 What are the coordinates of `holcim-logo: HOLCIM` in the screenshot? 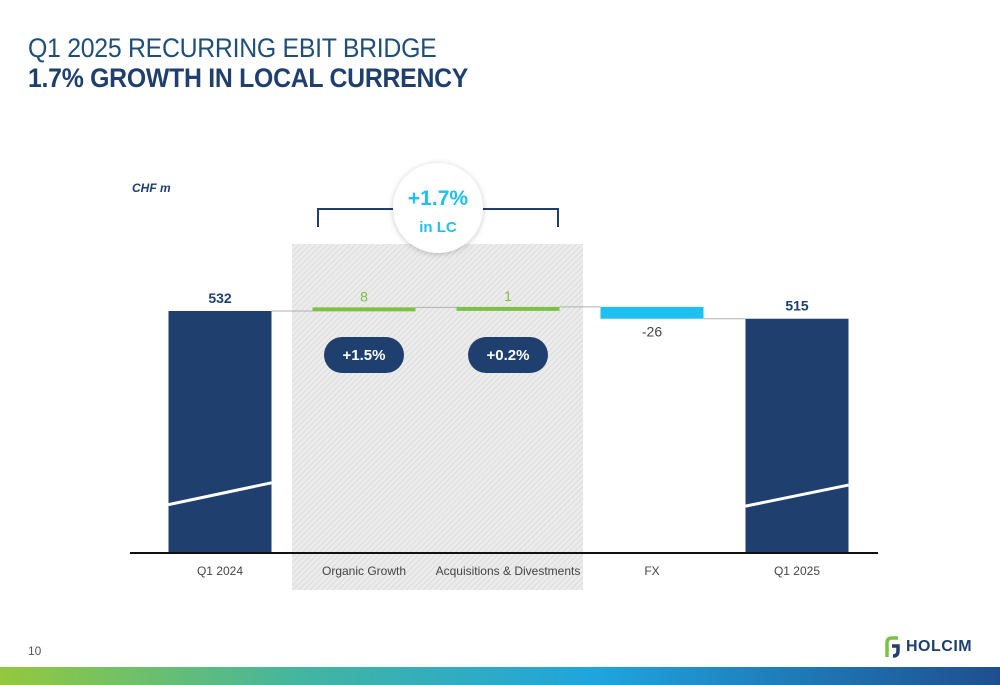 It's located at (928, 647).